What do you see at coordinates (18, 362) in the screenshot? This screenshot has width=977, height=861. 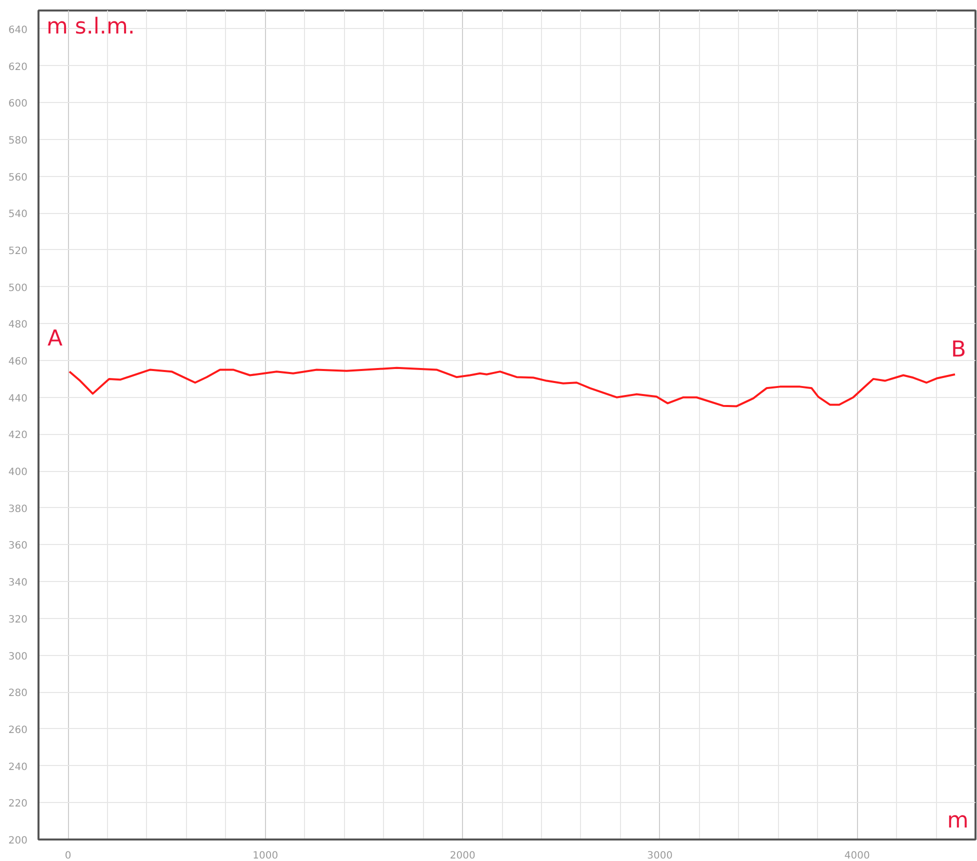 I see `y-tick-label: 460` at bounding box center [18, 362].